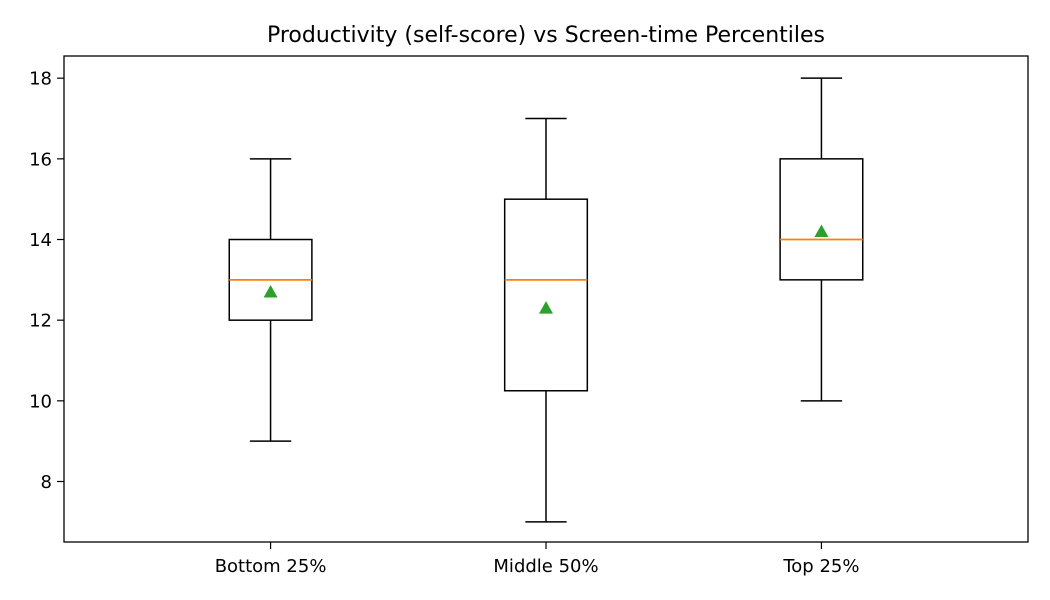  What do you see at coordinates (40, 401) in the screenshot?
I see `y-tick-label: 10` at bounding box center [40, 401].